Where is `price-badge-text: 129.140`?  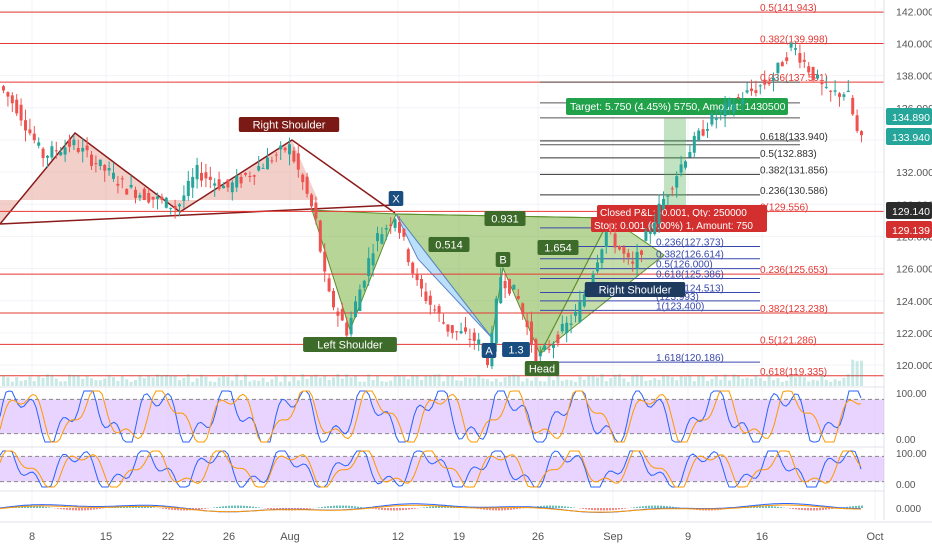 price-badge-text: 129.140 is located at coordinates (911, 212).